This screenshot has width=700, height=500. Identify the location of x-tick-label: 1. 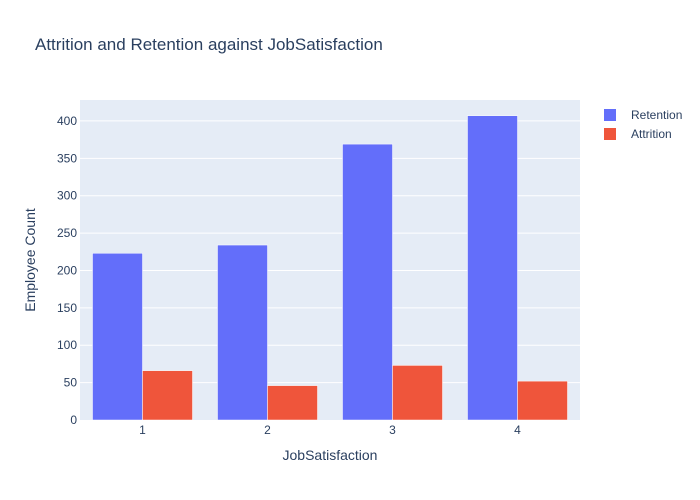
(142, 430).